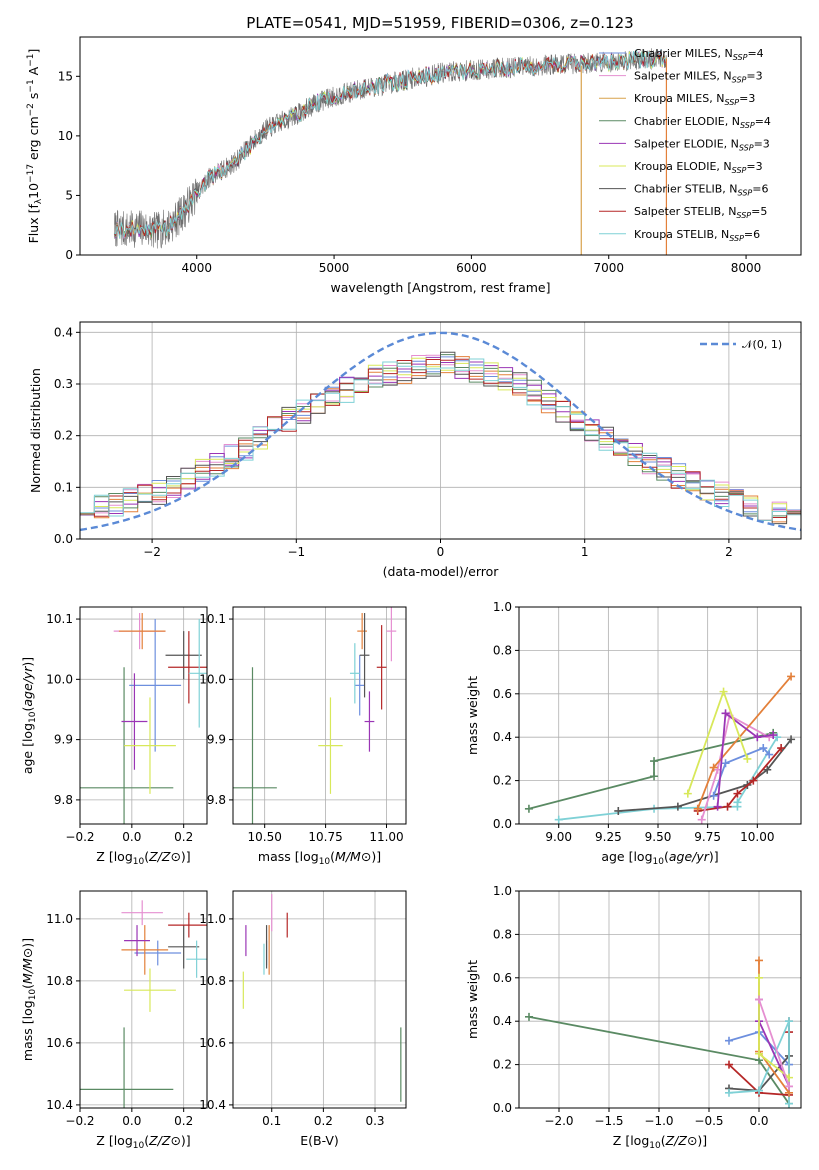  What do you see at coordinates (59, 981) in the screenshot?
I see `mass_vs_Z-ytick-label: 10.8` at bounding box center [59, 981].